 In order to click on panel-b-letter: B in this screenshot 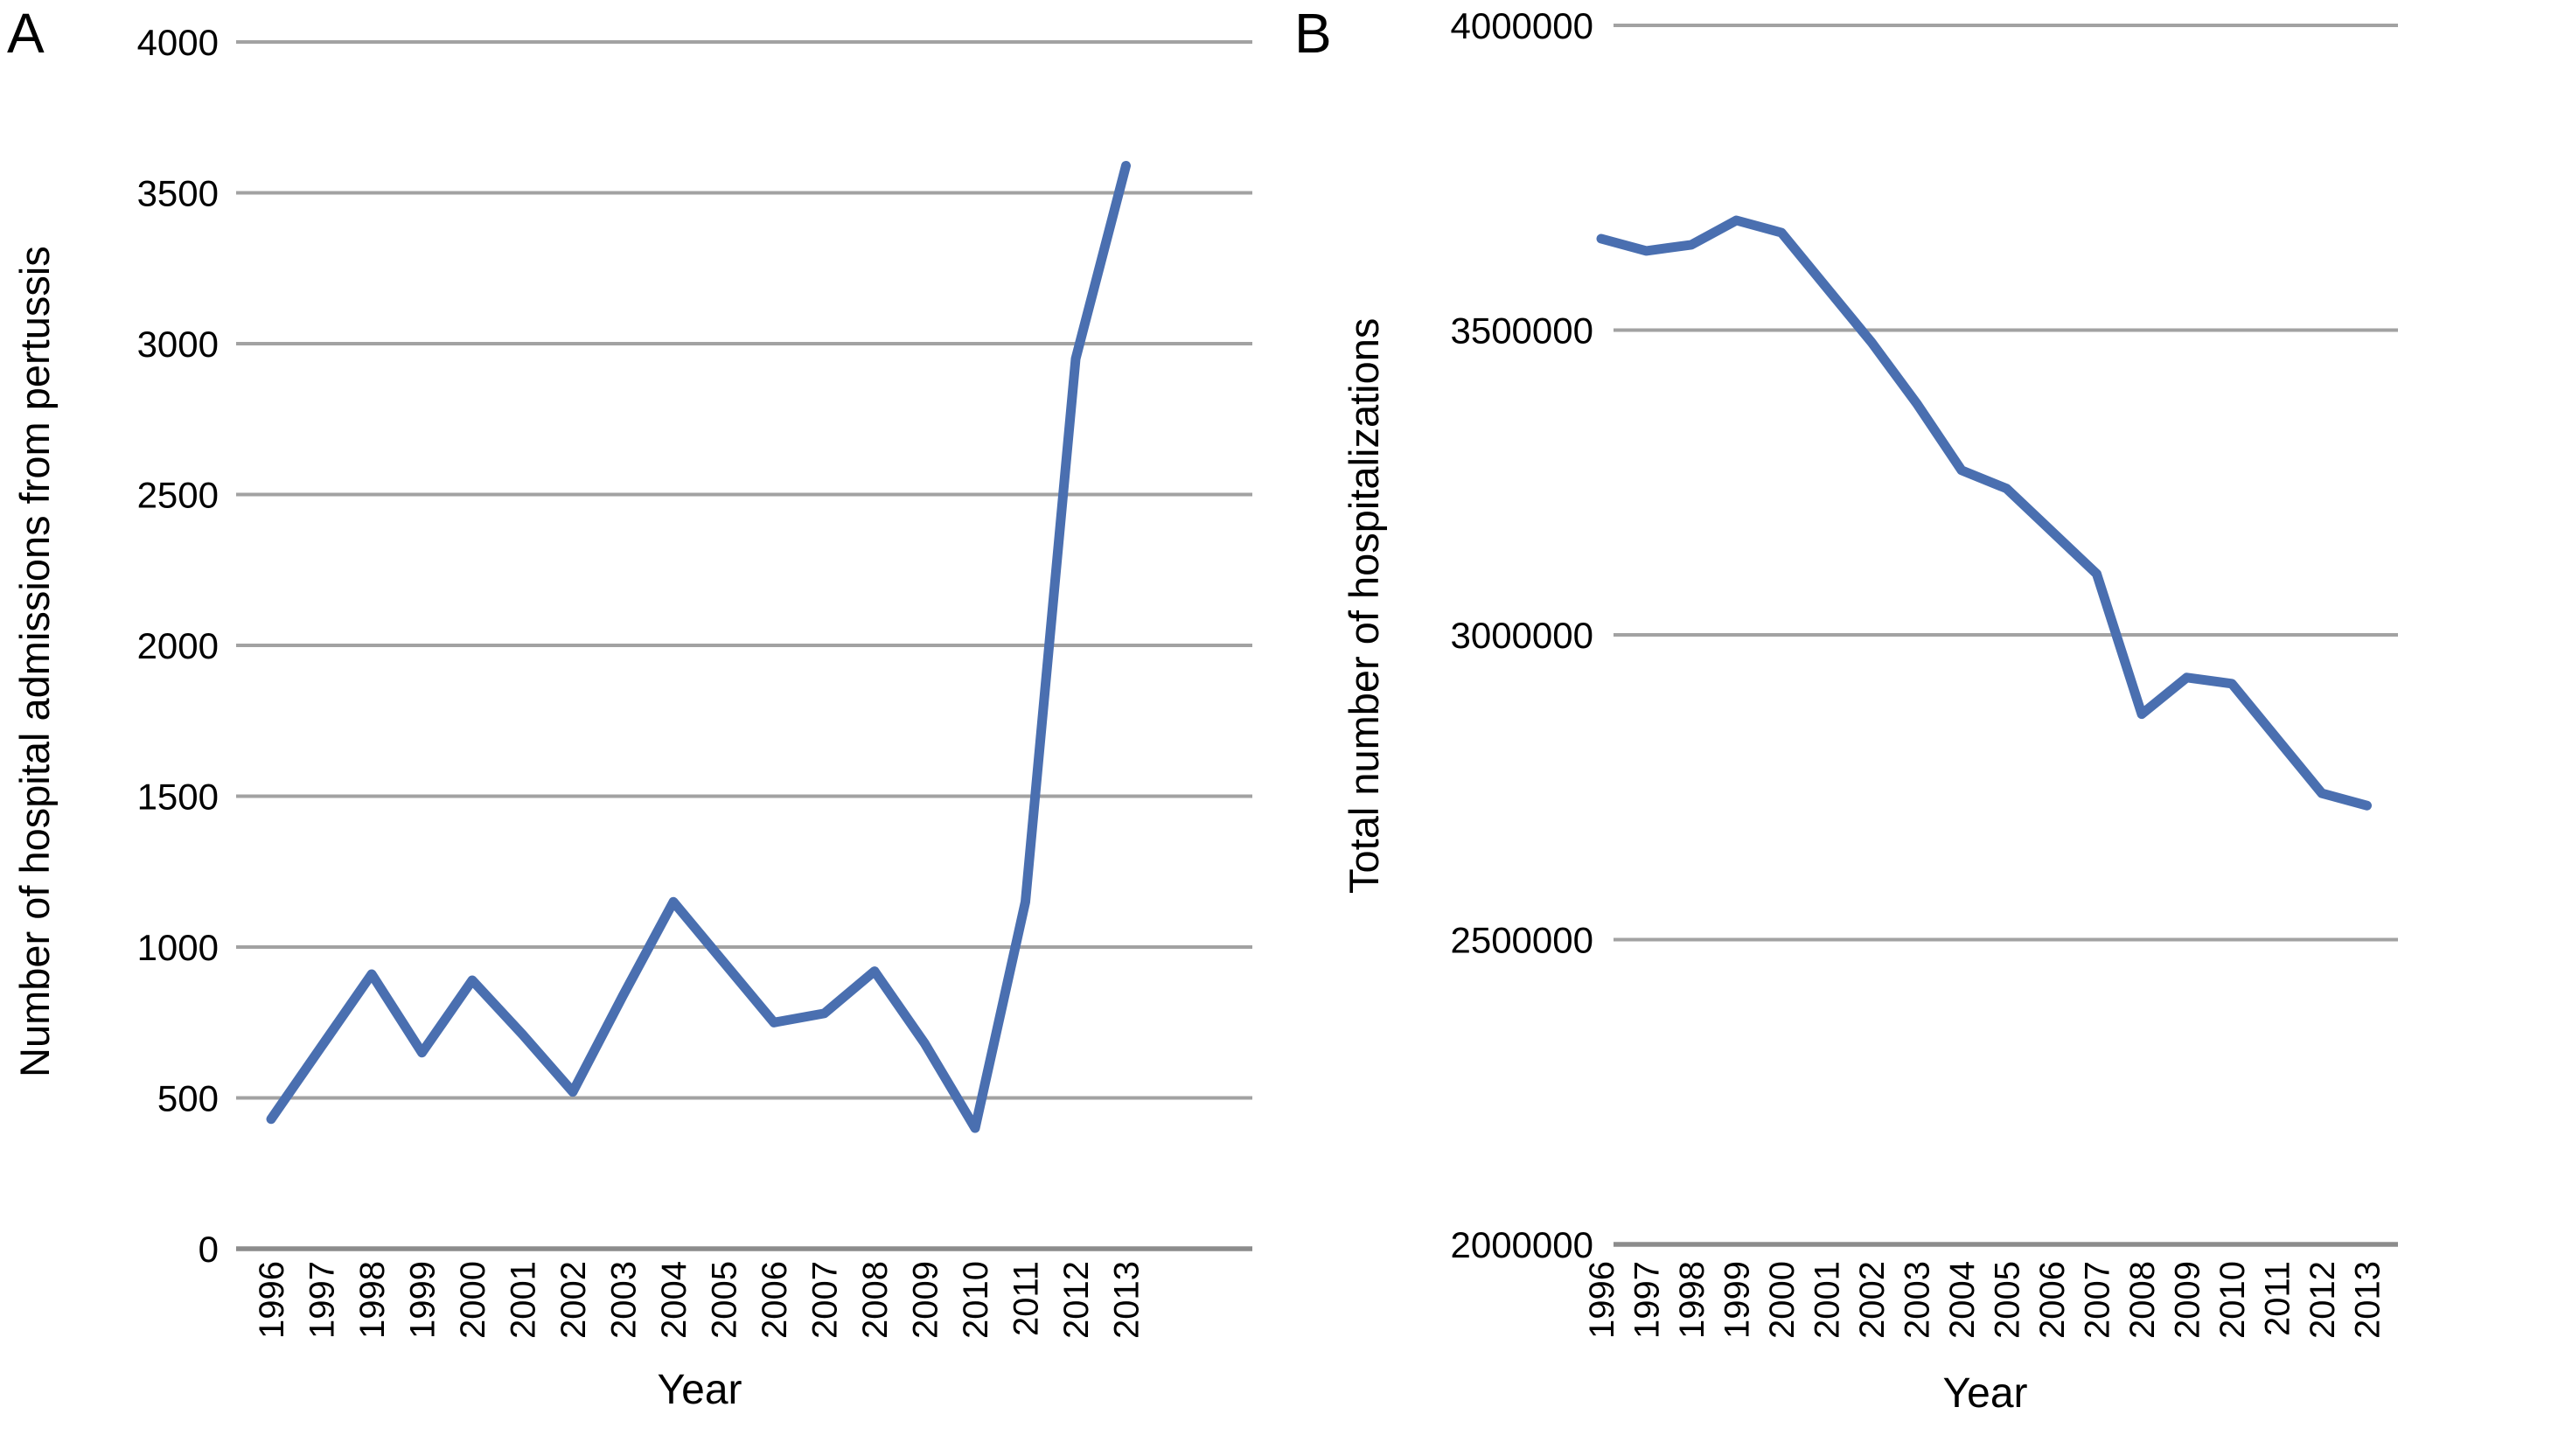, I will do `click(1313, 33)`.